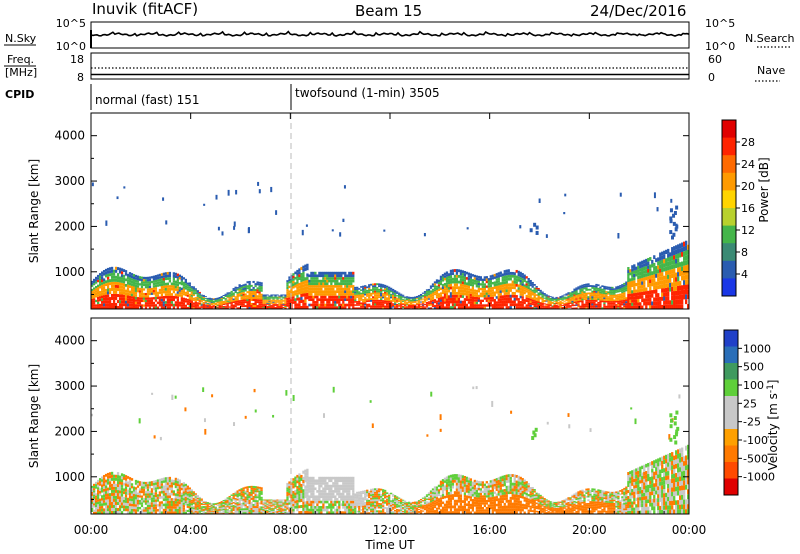 This screenshot has width=800, height=554. What do you see at coordinates (537, 232) in the screenshot?
I see `echo-structure` at bounding box center [537, 232].